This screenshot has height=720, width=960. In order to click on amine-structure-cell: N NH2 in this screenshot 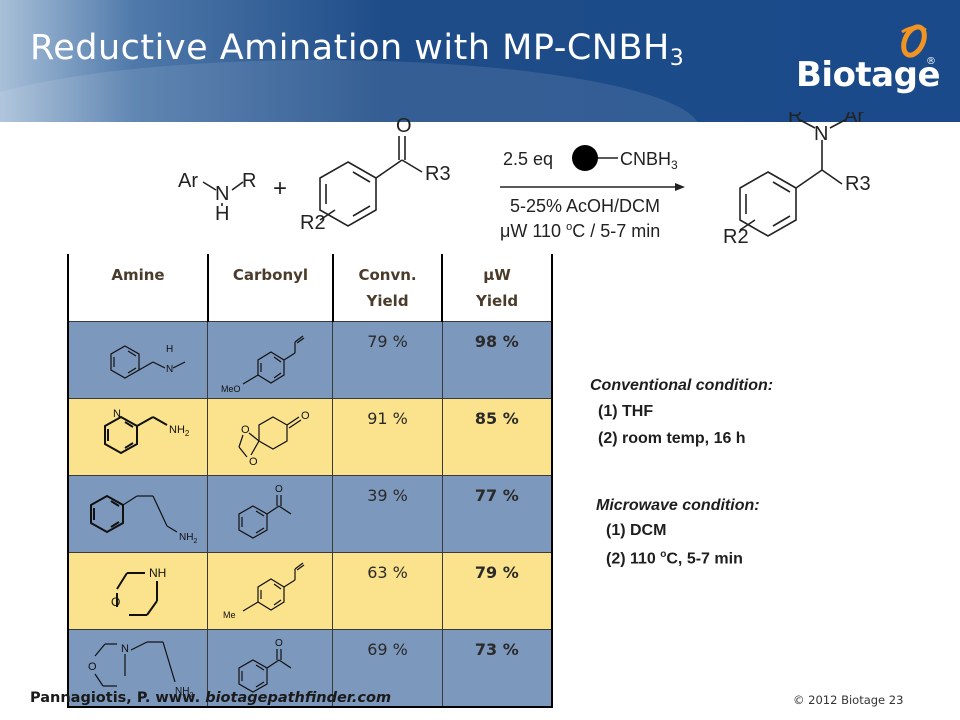, I will do `click(138, 436)`.